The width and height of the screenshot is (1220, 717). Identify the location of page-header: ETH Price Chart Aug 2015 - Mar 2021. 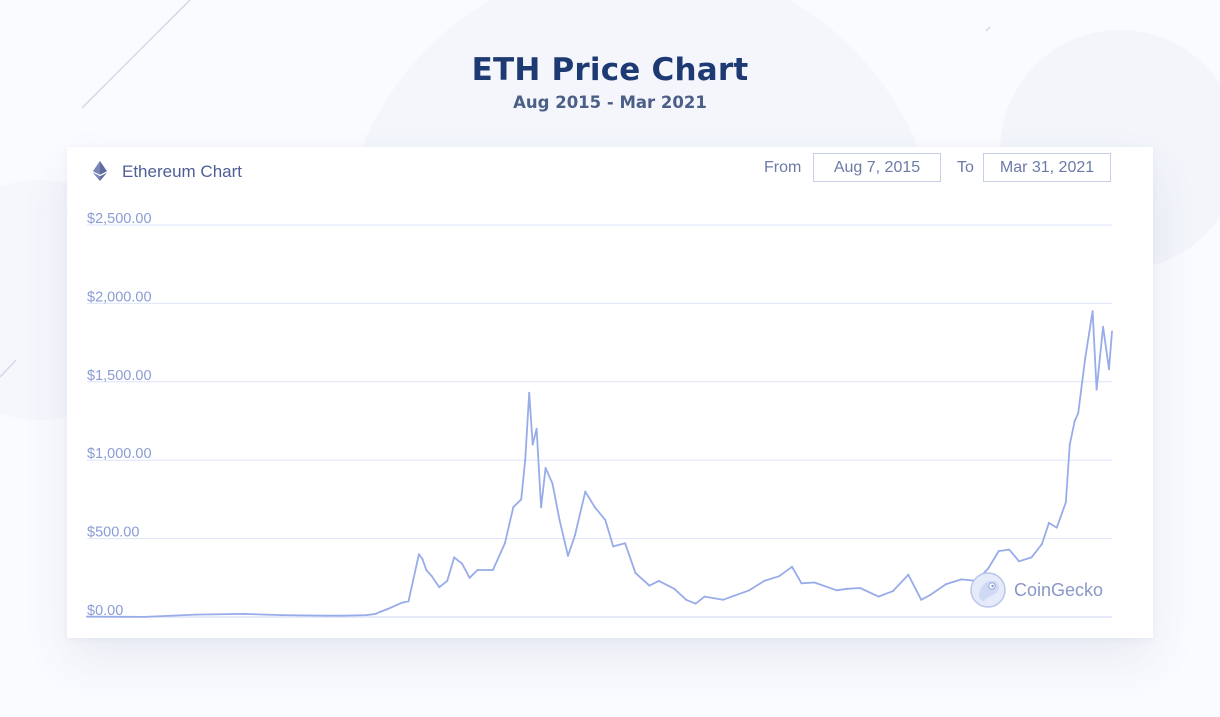
(610, 82).